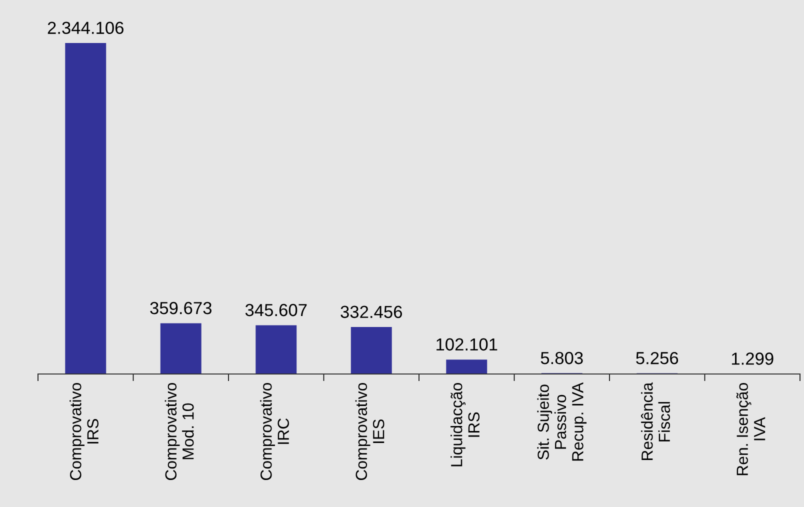  Describe the element at coordinates (276, 310) in the screenshot. I see `data-label: 345.607` at that location.